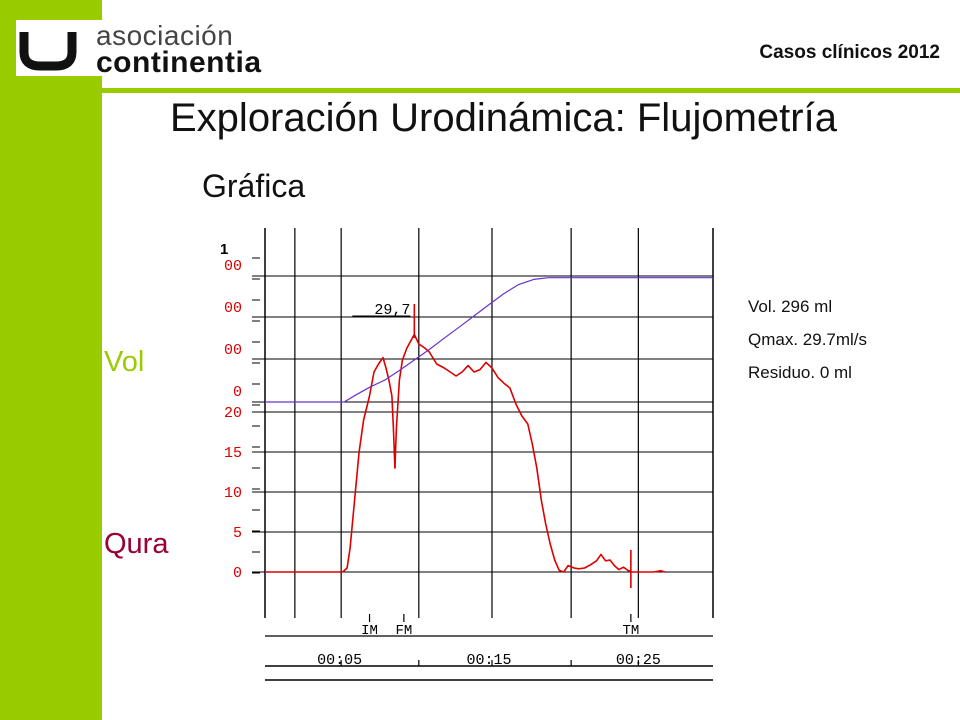 Image resolution: width=960 pixels, height=720 pixels. I want to click on logo-text-line2: continentia, so click(179, 62).